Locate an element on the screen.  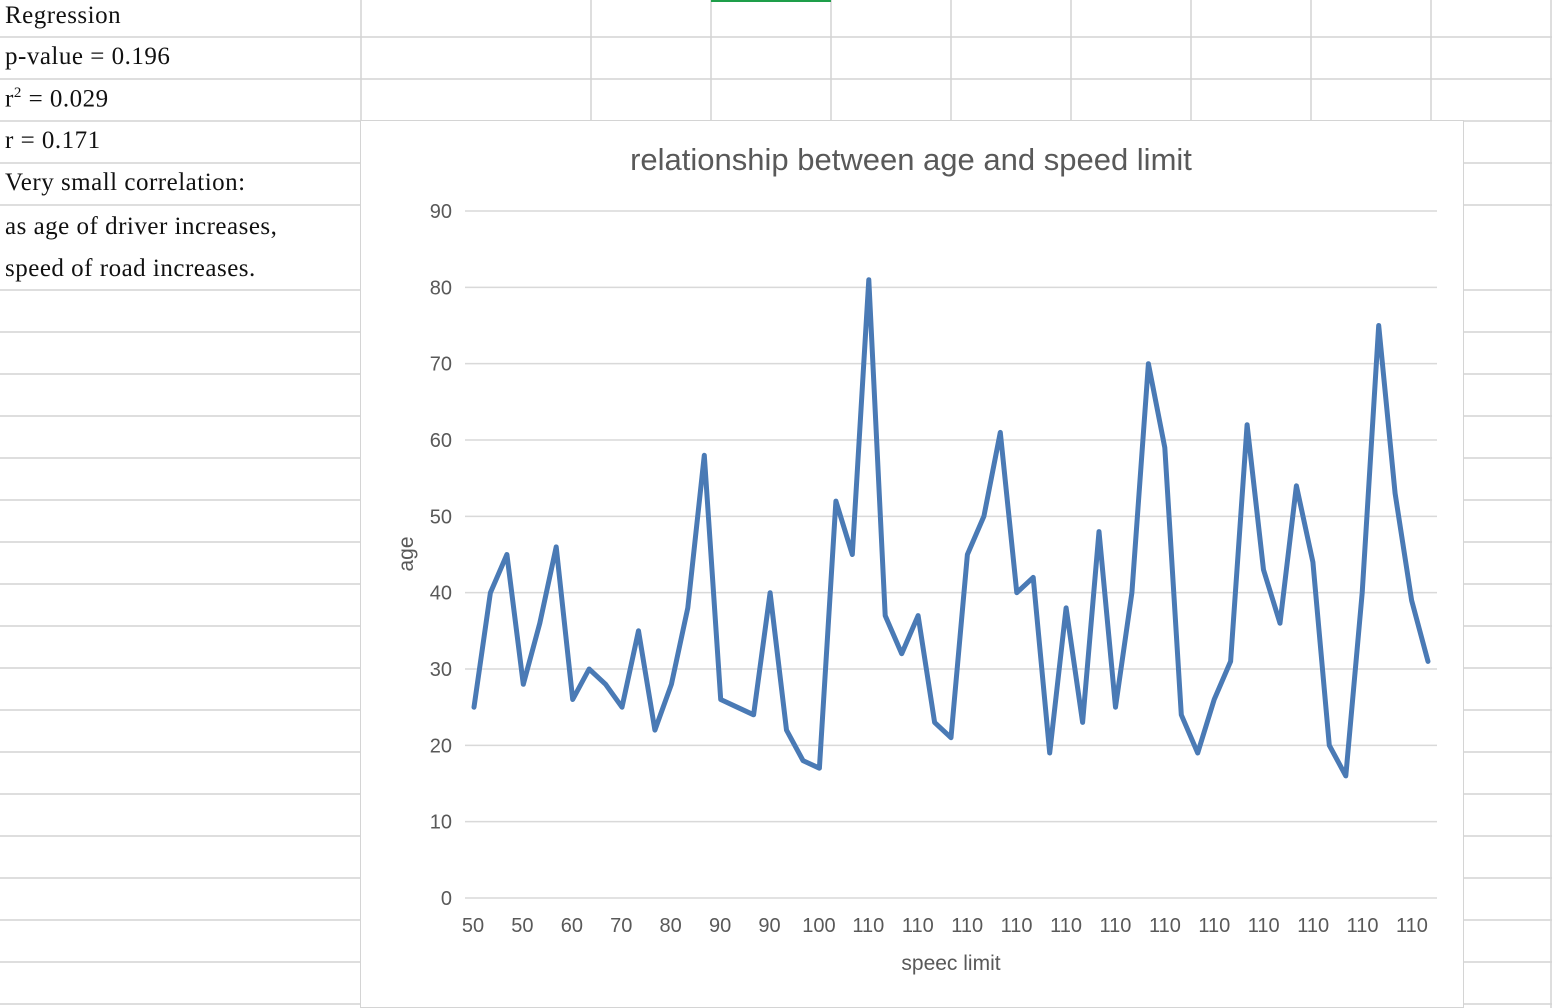
cell-a7: speed of road increases. is located at coordinates (130, 268).